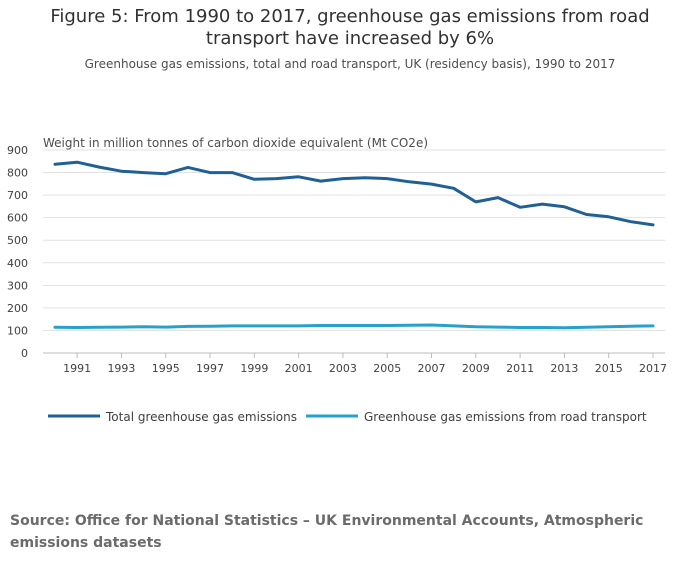 This screenshot has height=574, width=700. I want to click on x-tick-label: 2017, so click(653, 368).